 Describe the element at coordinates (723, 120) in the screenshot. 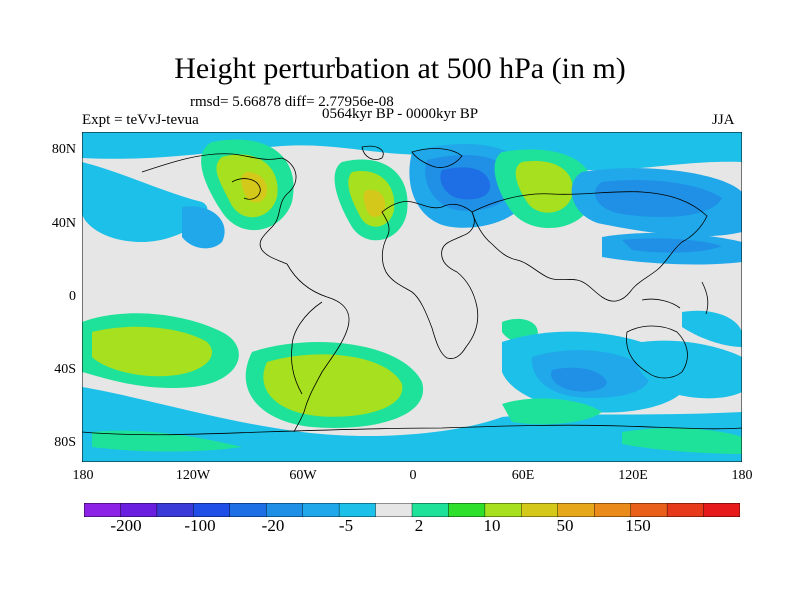

I see `season-label: JJA` at that location.